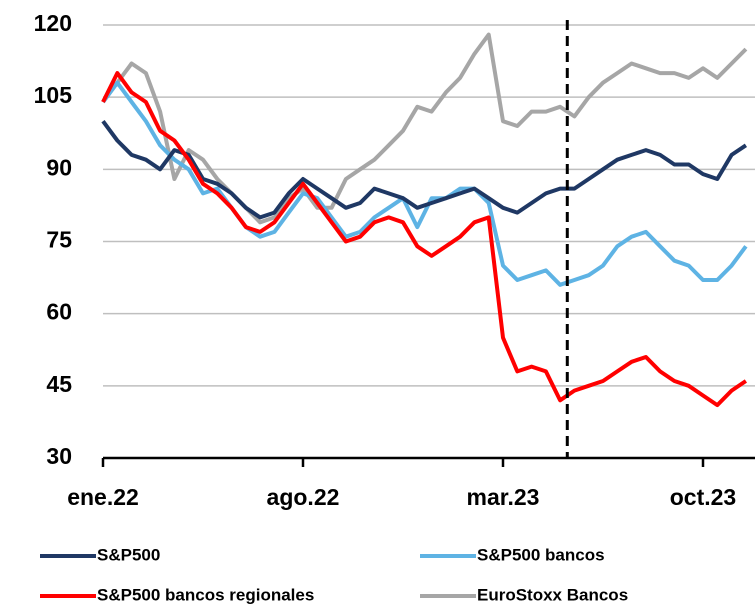 The width and height of the screenshot is (755, 613). Describe the element at coordinates (424, 170) in the screenshot. I see `series-line` at that location.